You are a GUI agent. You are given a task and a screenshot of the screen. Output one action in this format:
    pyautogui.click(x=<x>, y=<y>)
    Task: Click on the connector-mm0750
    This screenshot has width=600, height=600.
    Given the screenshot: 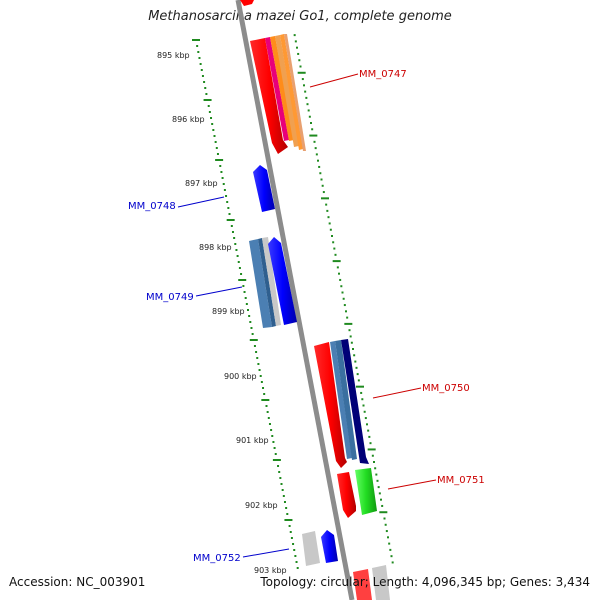 What is the action you would take?
    pyautogui.click(x=397, y=393)
    